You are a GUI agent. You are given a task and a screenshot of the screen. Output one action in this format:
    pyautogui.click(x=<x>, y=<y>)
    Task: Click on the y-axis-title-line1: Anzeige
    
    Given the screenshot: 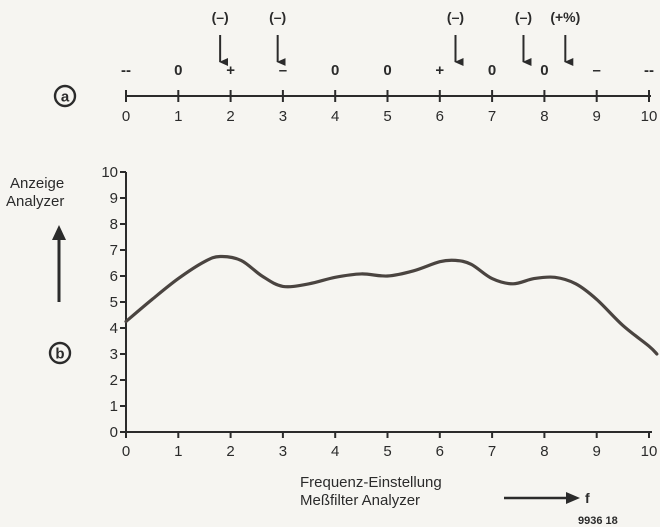 What is the action you would take?
    pyautogui.click(x=37, y=183)
    